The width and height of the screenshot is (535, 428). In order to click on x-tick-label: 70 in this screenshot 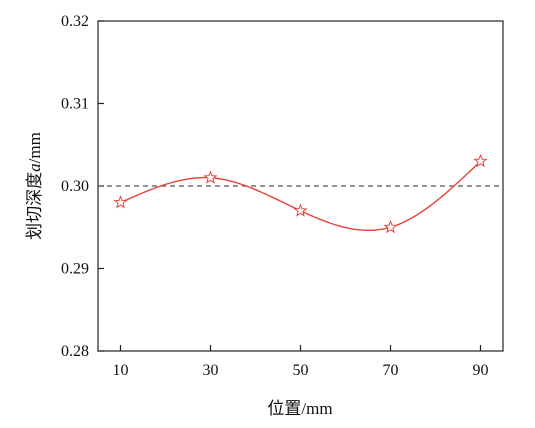, I will do `click(391, 370)`.